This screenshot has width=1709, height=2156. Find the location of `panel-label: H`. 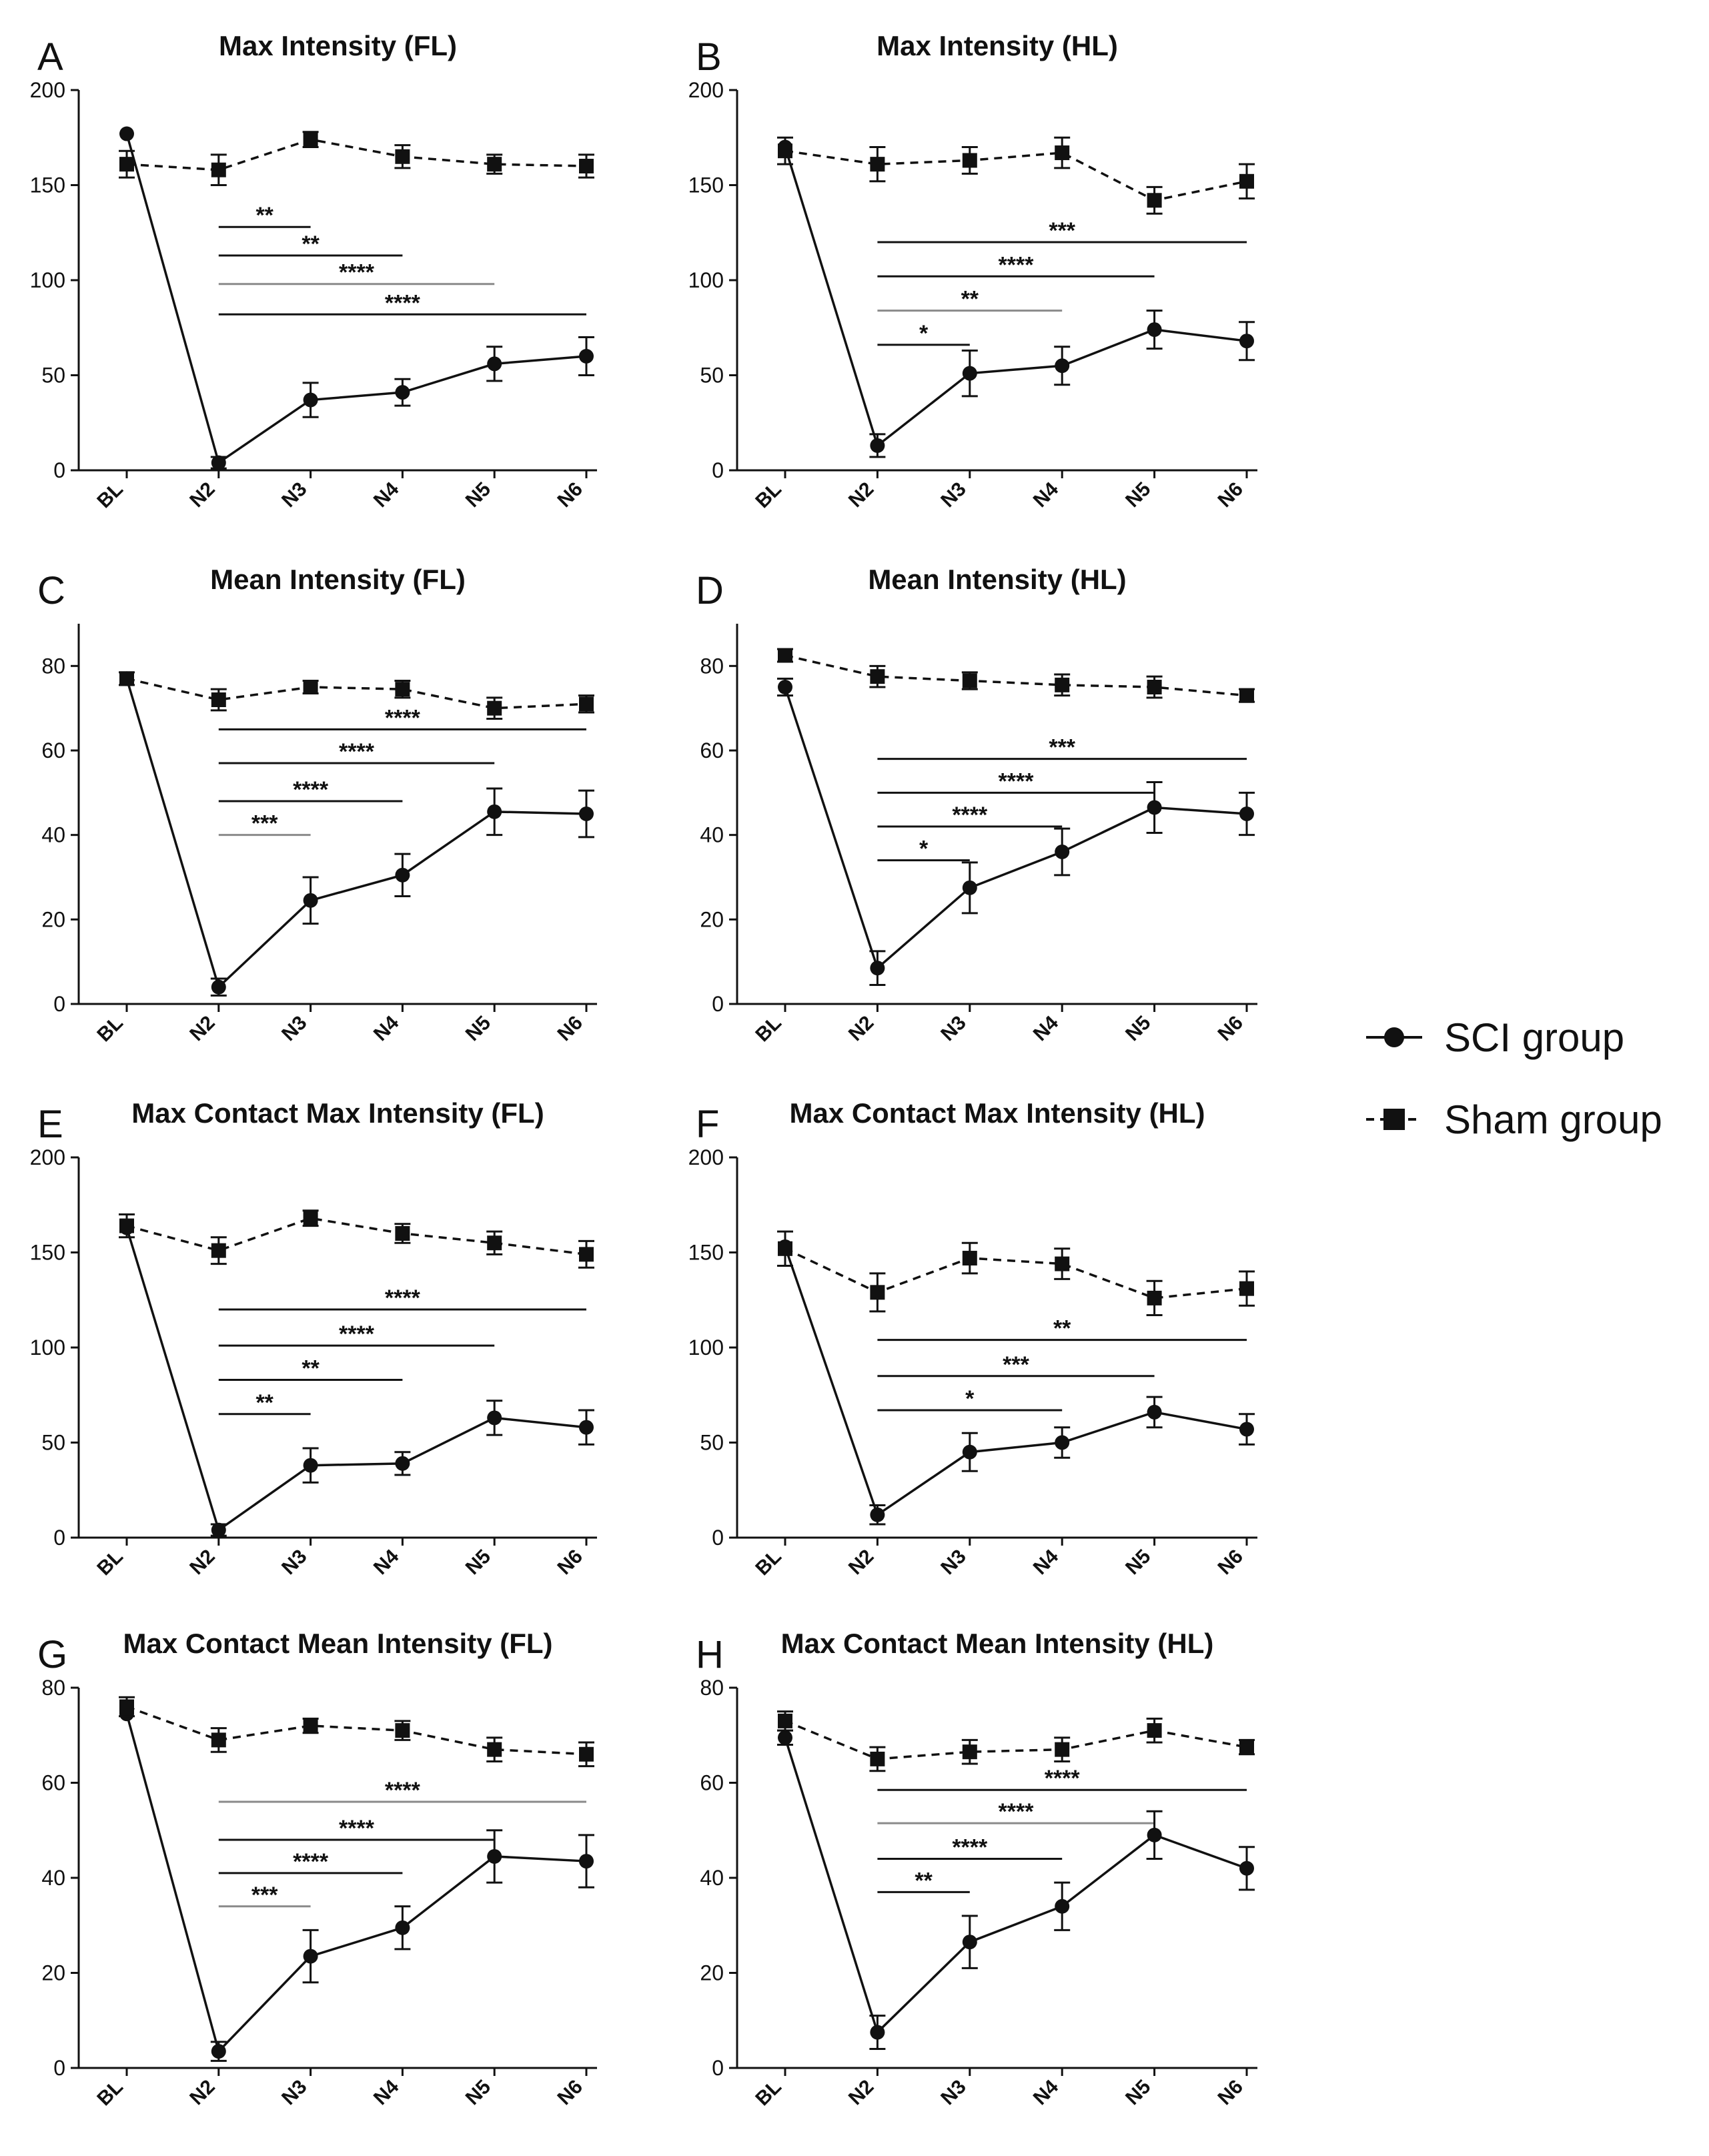

panel-label: H is located at coordinates (710, 1654).